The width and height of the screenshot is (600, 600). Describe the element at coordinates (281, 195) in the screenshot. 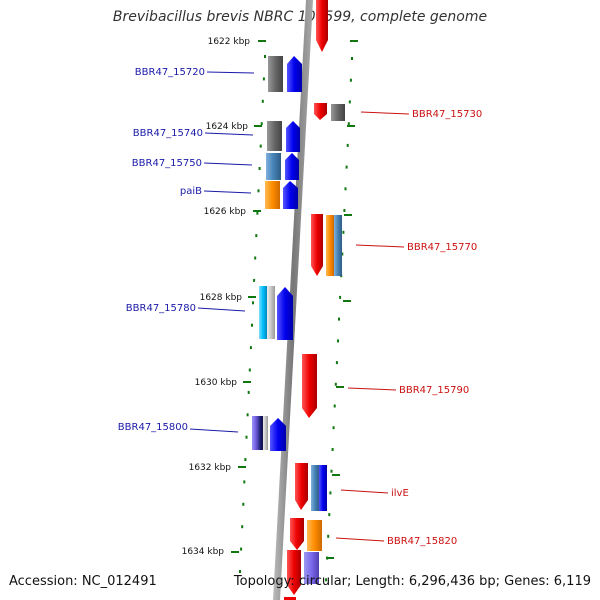

I see `gene-paib` at that location.